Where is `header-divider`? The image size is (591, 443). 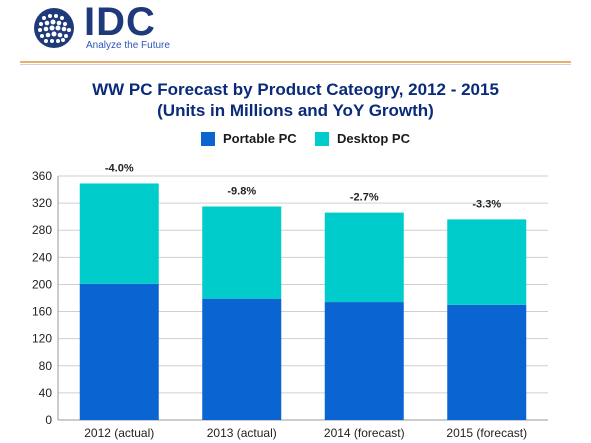
header-divider is located at coordinates (295, 62).